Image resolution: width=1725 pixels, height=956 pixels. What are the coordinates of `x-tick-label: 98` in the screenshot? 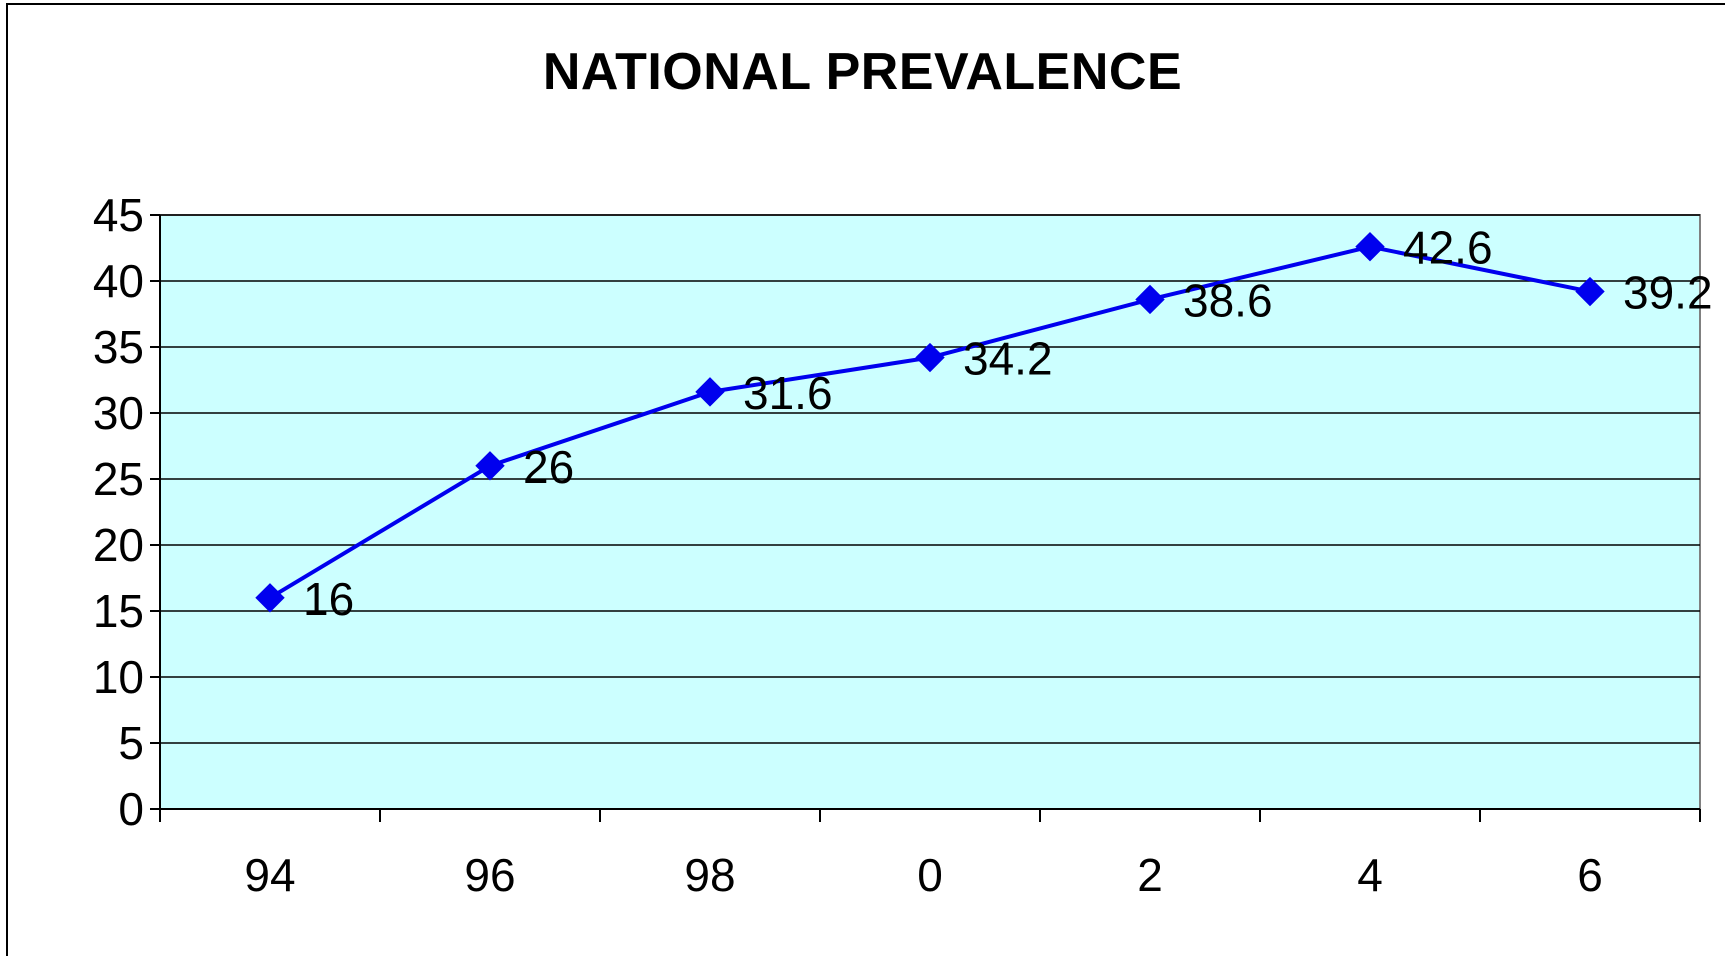 It's located at (709, 875).